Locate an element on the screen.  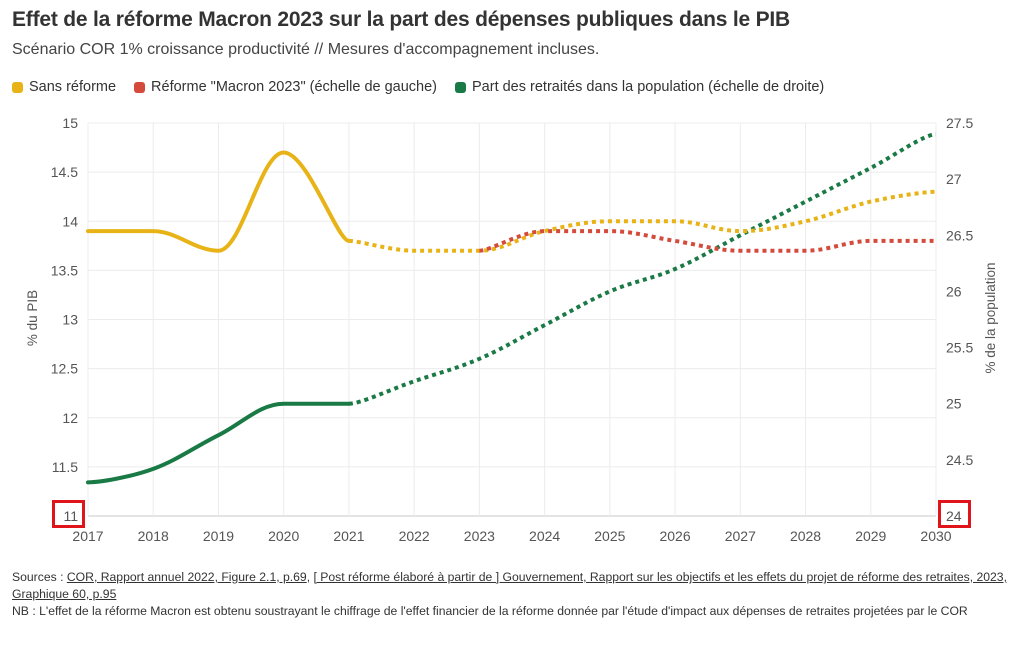
x-tick-label: 2029 is located at coordinates (870, 536).